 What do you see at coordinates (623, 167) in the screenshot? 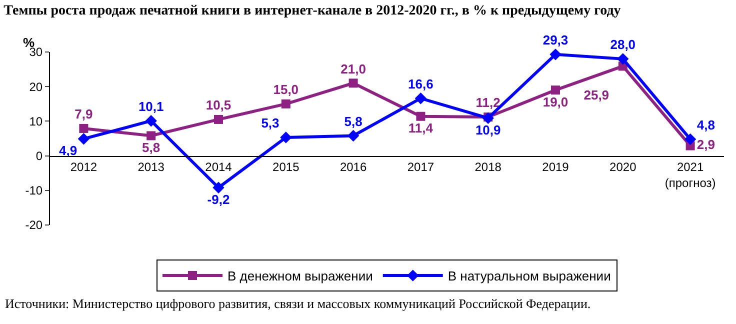
I see `x-tick-label: 2020` at bounding box center [623, 167].